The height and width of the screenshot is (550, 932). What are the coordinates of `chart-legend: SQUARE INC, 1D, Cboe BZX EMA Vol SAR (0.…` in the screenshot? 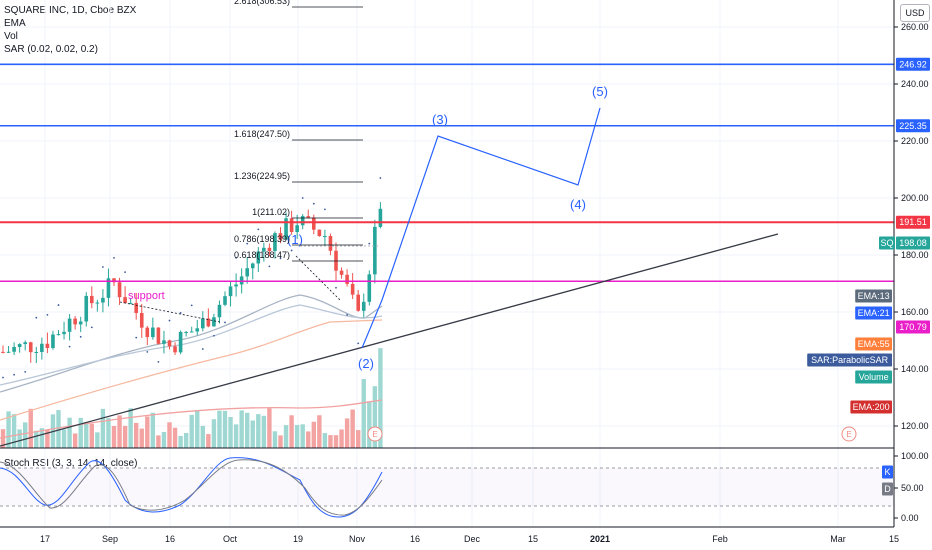 It's located at (70, 30).